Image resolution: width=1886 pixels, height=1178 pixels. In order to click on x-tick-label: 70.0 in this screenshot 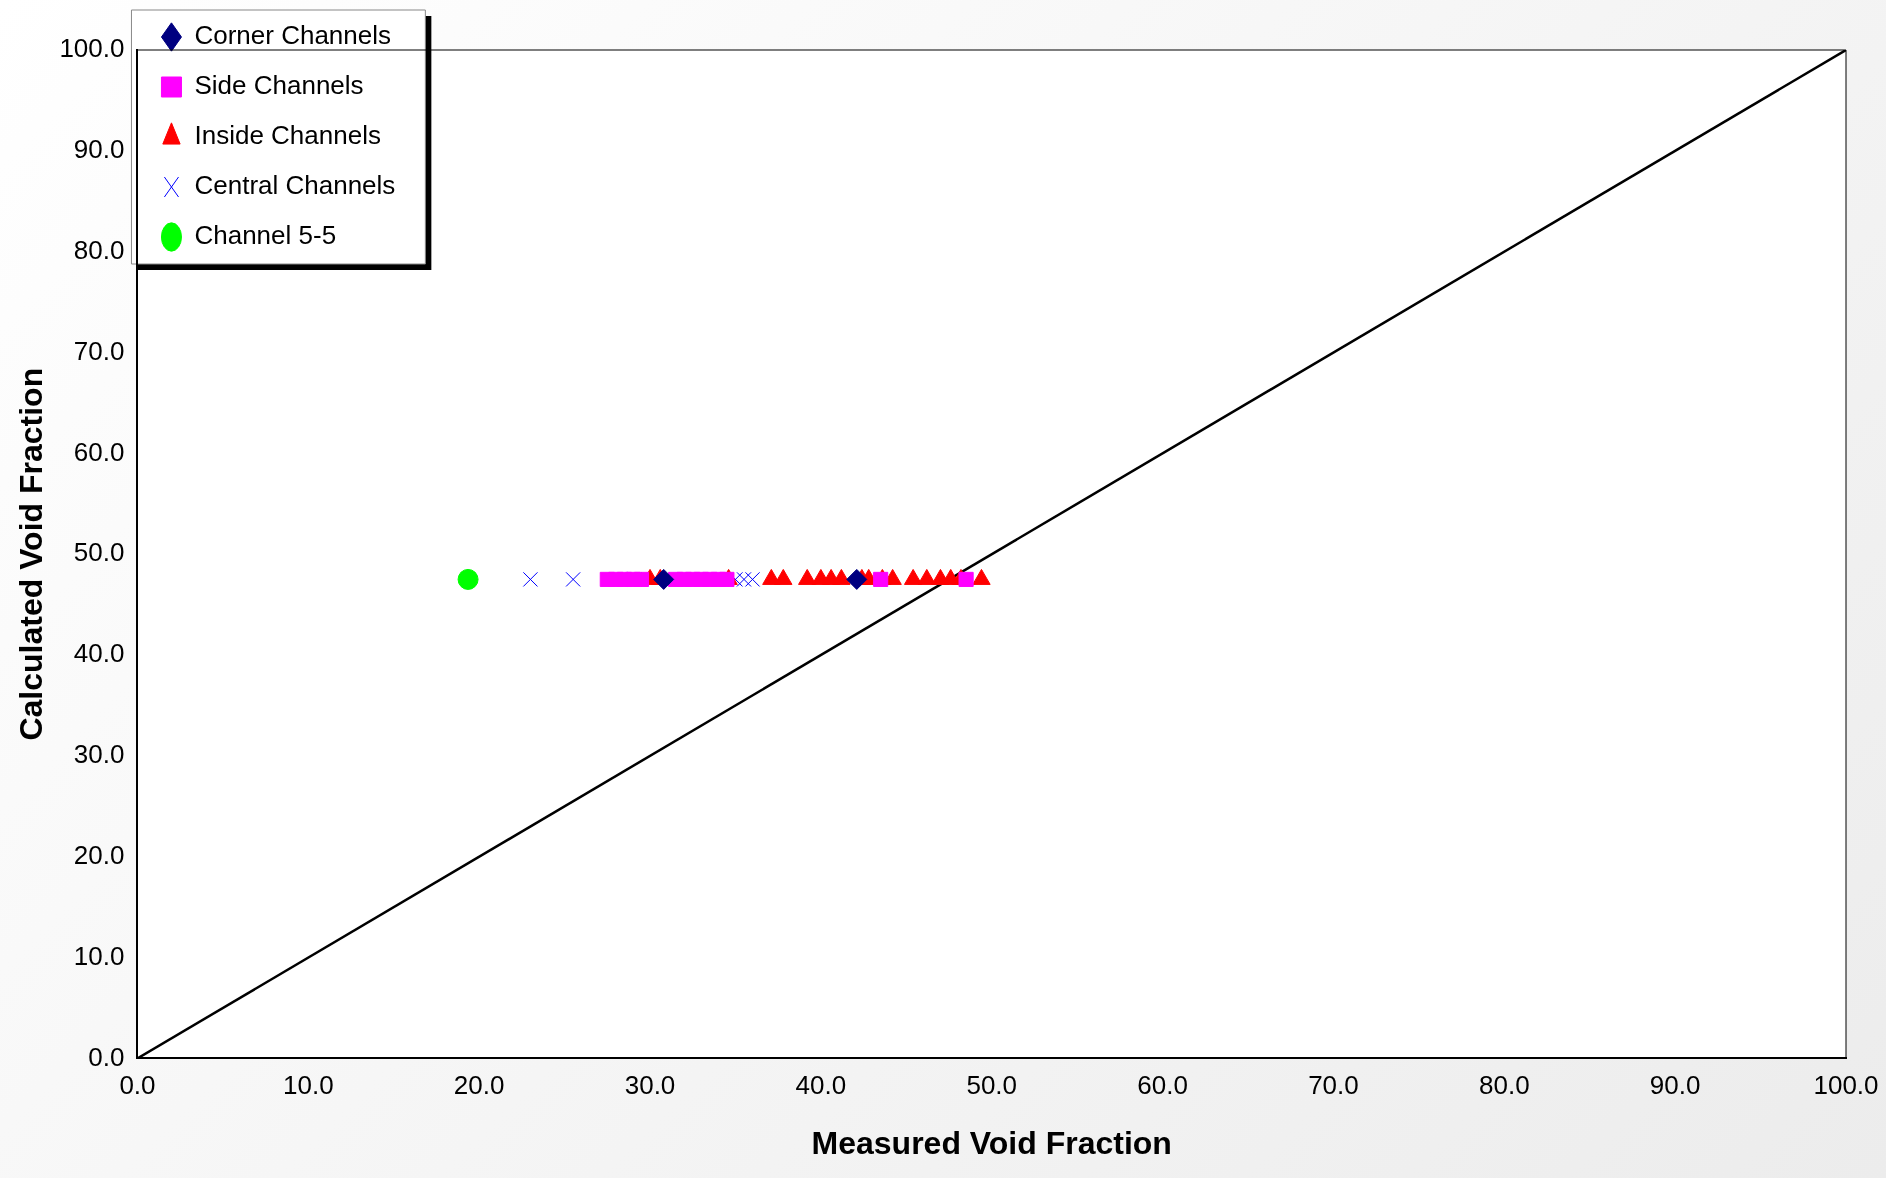, I will do `click(1333, 1085)`.